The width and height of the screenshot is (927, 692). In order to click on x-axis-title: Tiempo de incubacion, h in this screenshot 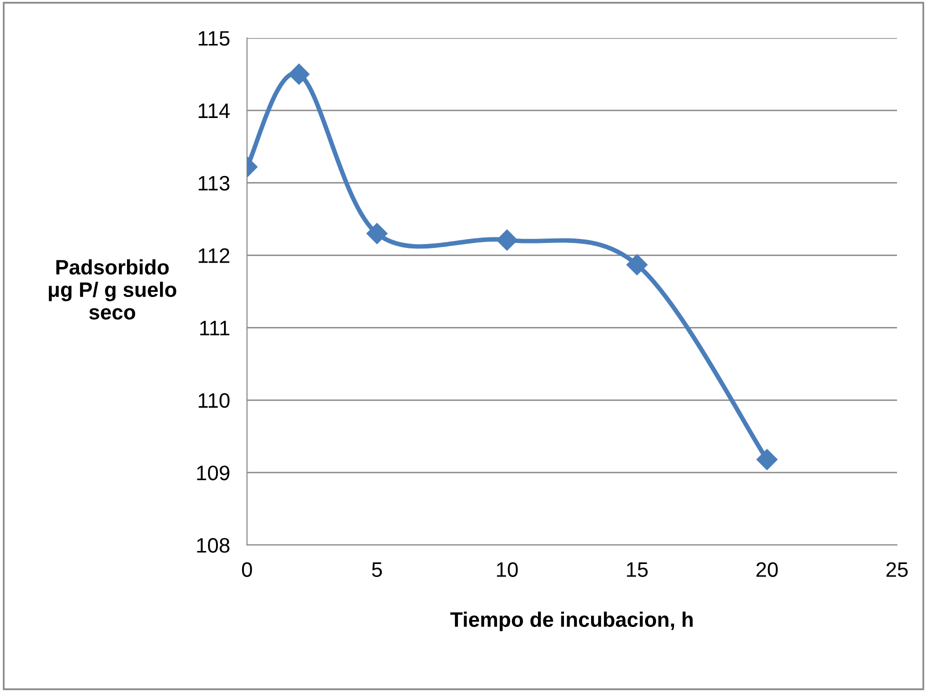, I will do `click(571, 622)`.